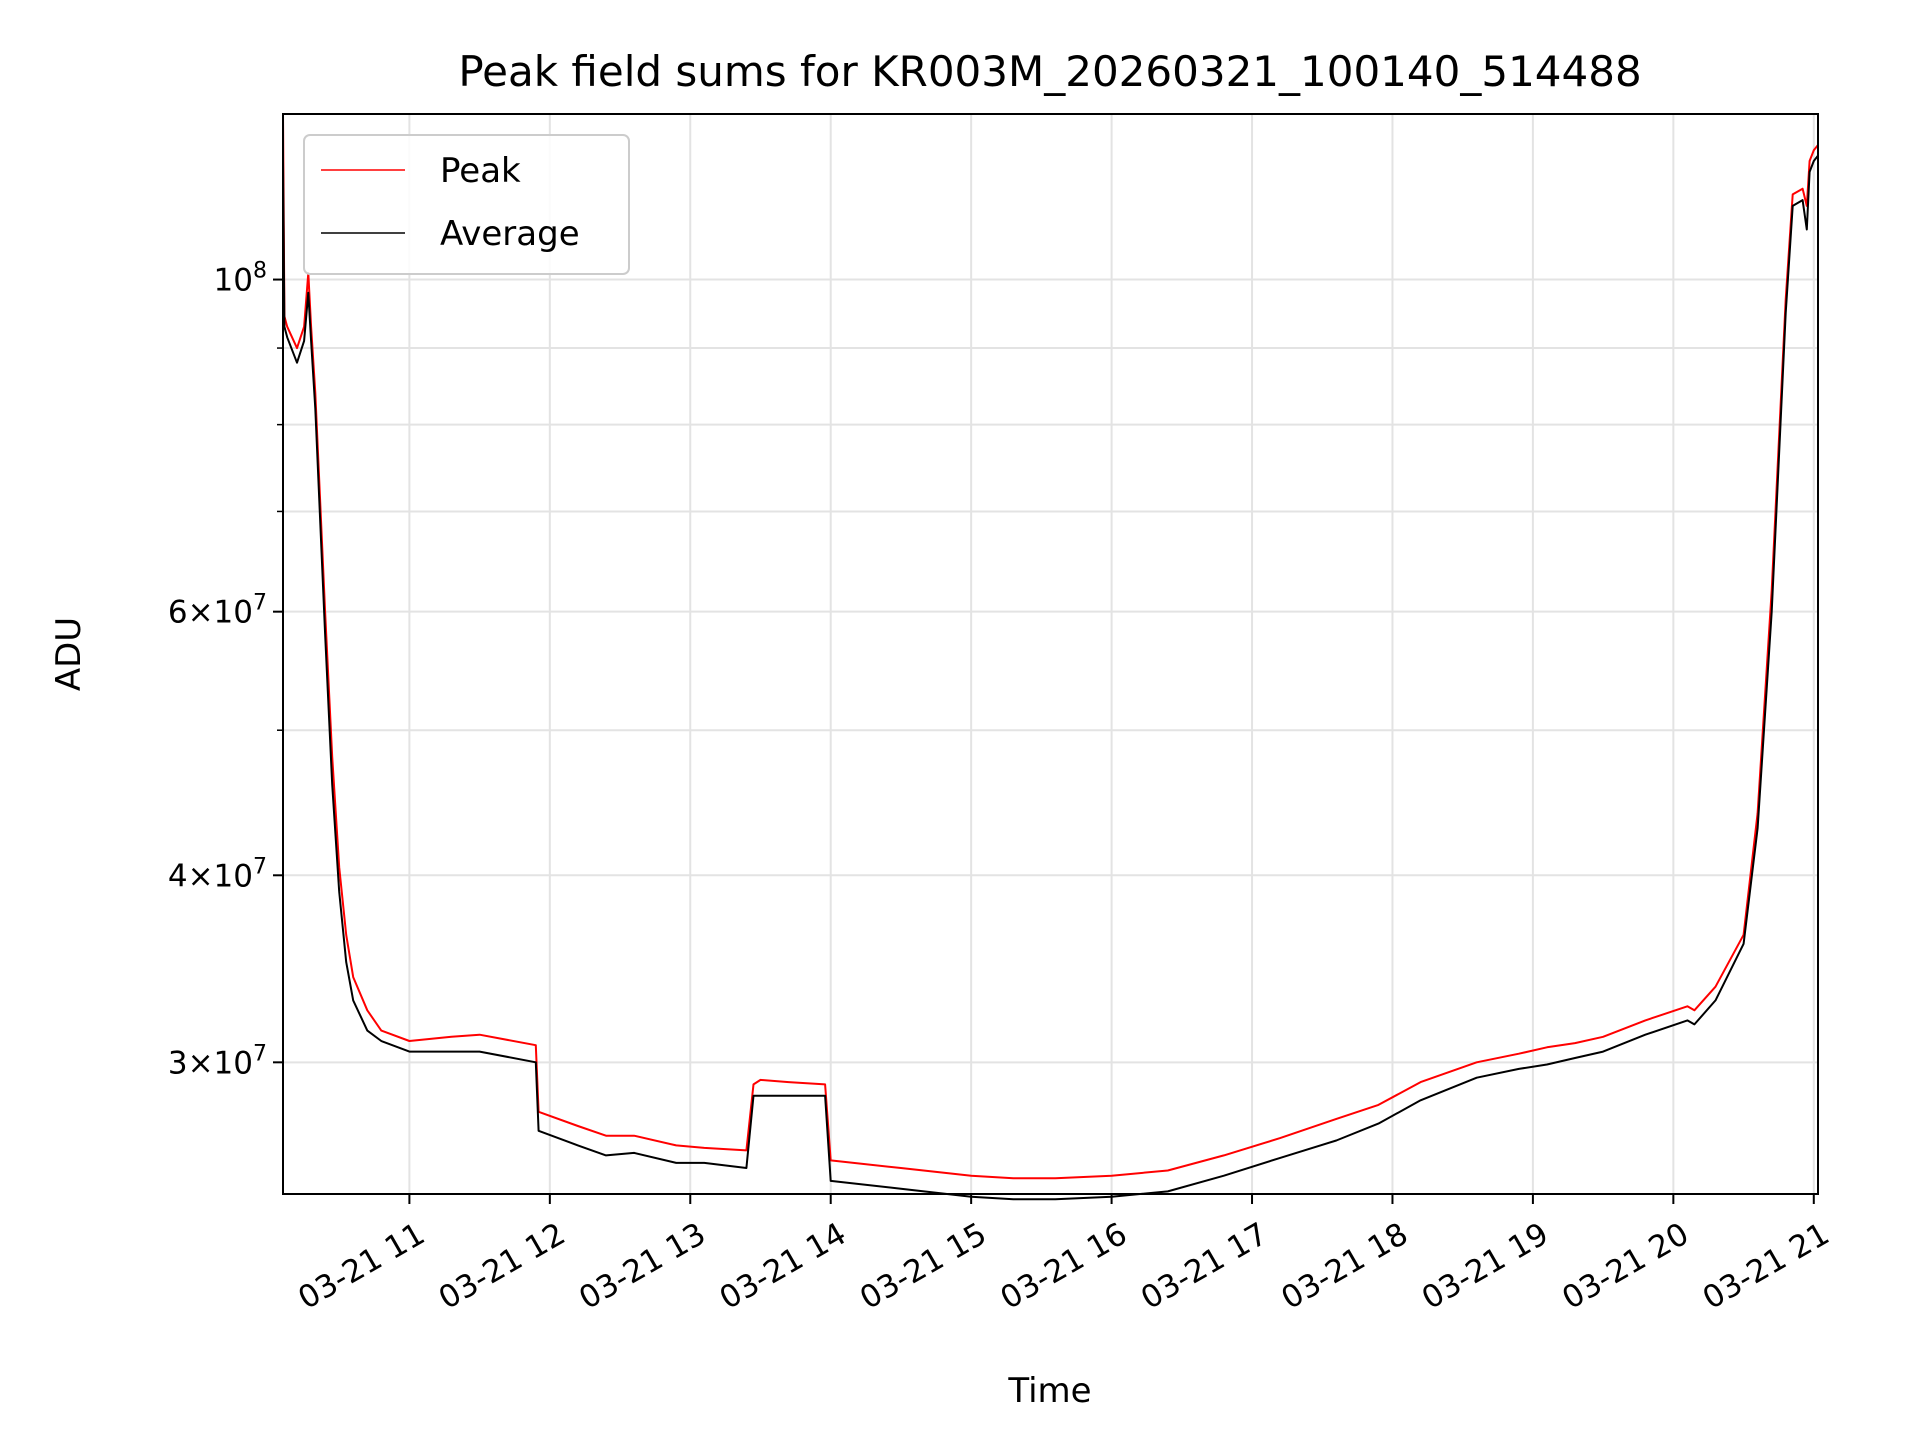  What do you see at coordinates (217, 874) in the screenshot?
I see `y-tick-label: 4×107` at bounding box center [217, 874].